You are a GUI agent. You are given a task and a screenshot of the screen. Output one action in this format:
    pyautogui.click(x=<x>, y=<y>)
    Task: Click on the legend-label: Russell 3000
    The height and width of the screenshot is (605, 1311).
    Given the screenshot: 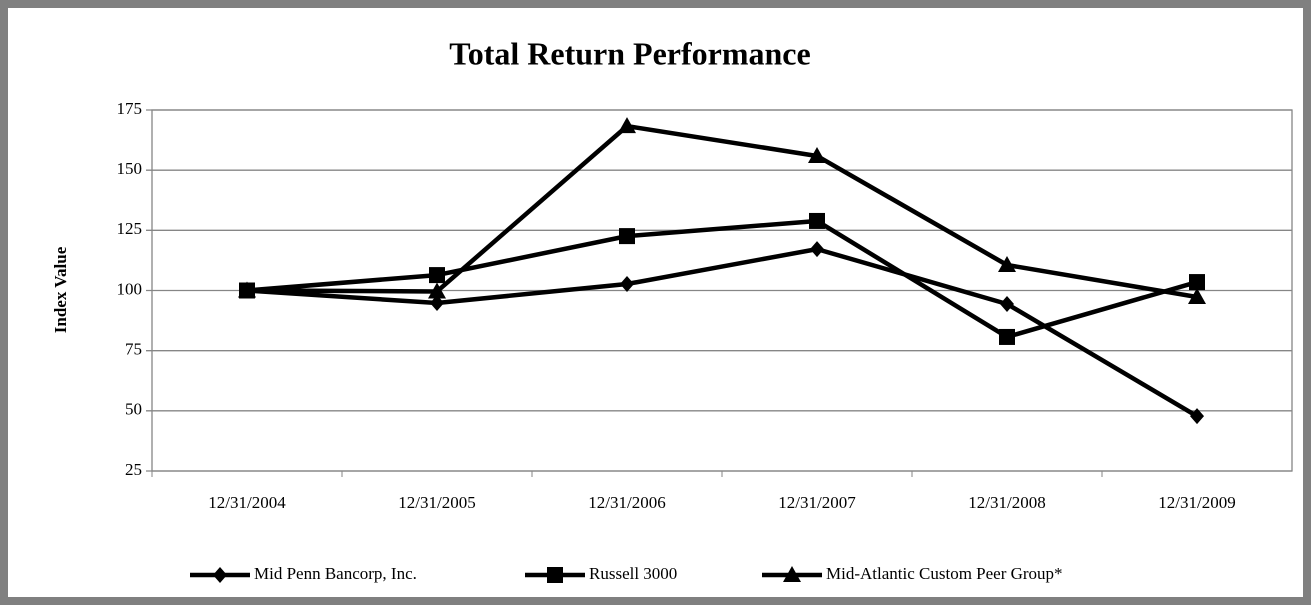 What is the action you would take?
    pyautogui.click(x=633, y=573)
    